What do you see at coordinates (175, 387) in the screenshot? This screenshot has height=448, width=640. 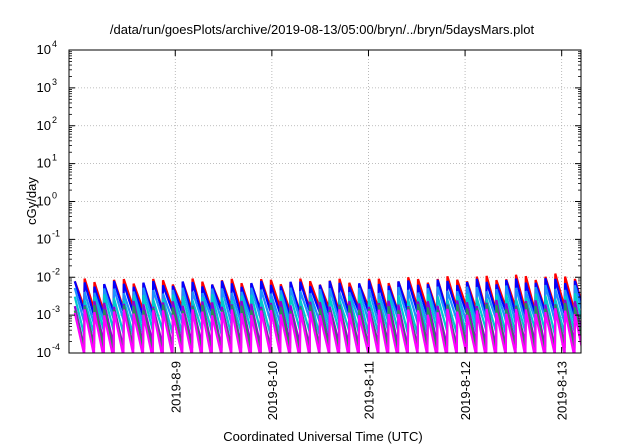 I see `x-tick-label: 2019-8-9` at bounding box center [175, 387].